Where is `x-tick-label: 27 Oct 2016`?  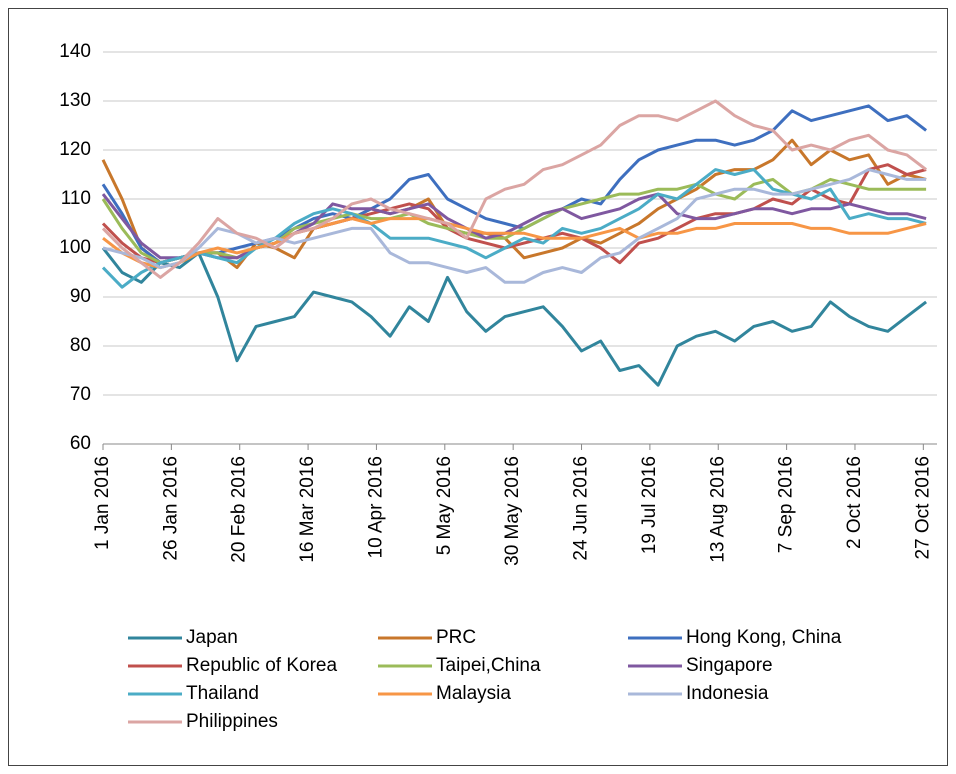 x-tick-label: 27 Oct 2016 is located at coordinates (922, 508).